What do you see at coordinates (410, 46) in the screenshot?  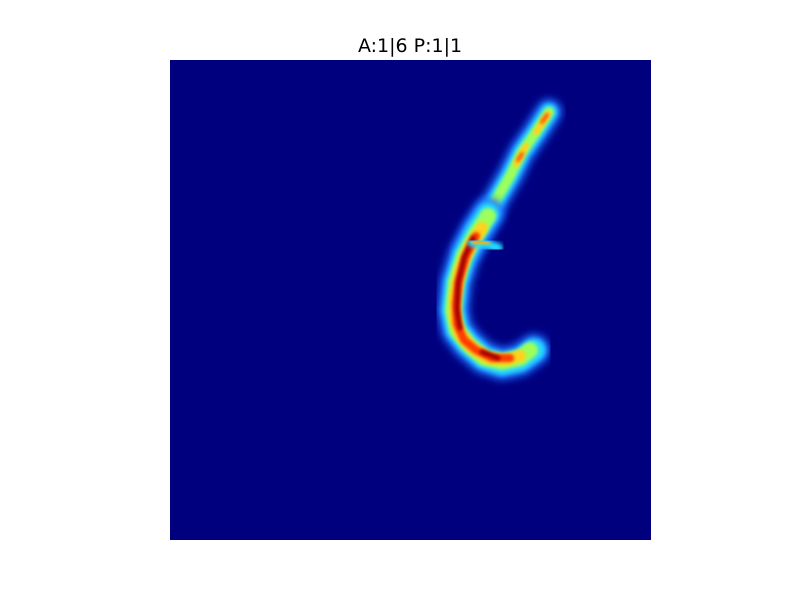 I see `figure-title: A:1|6 P:1|1` at bounding box center [410, 46].